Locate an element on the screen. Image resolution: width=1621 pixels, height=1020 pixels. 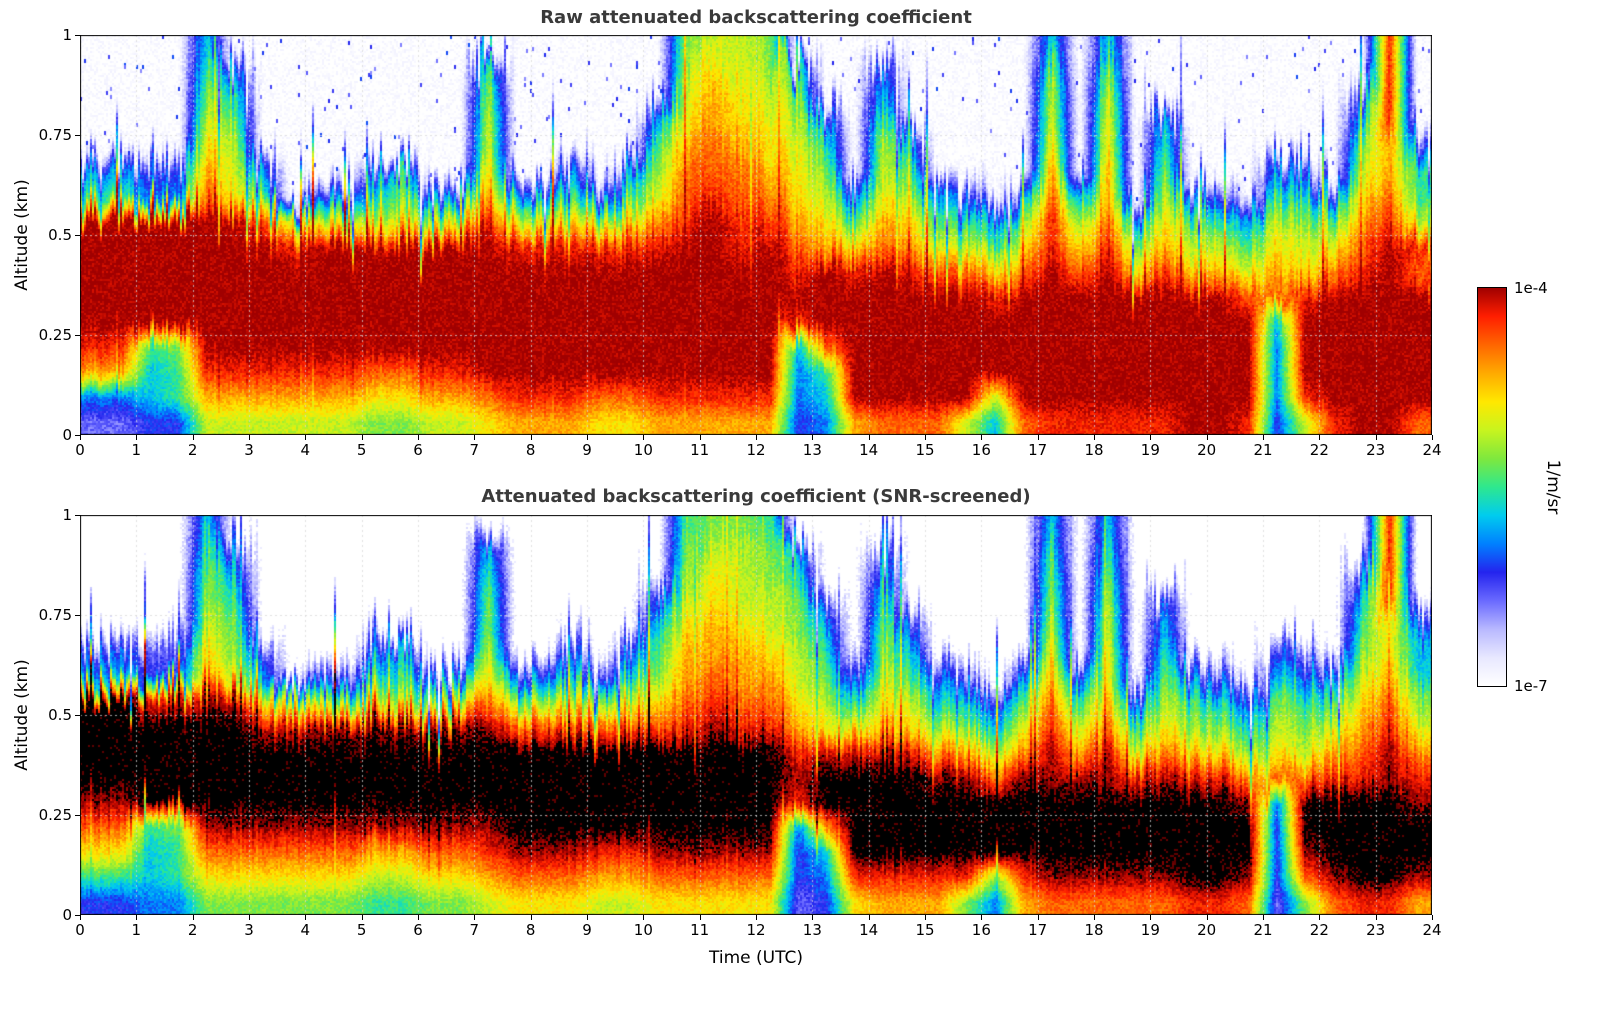
colorbar is located at coordinates (1492, 487).